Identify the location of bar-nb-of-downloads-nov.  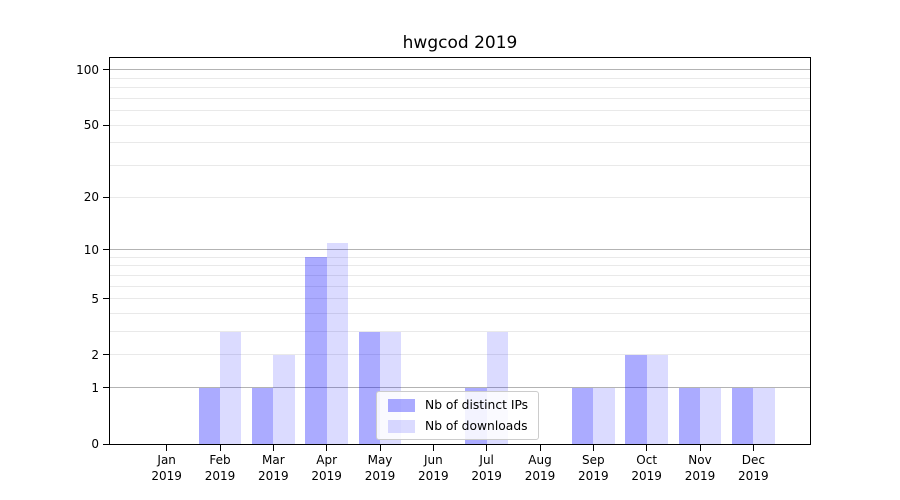
(711, 415).